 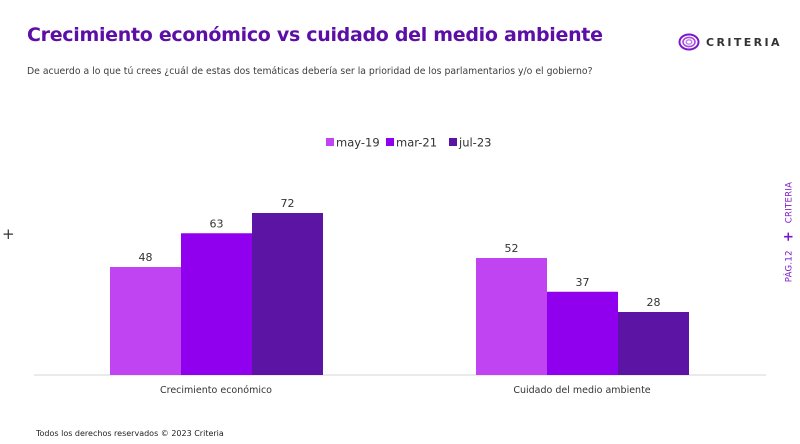 I want to click on criteria-logo: CRITERIA, so click(x=730, y=42).